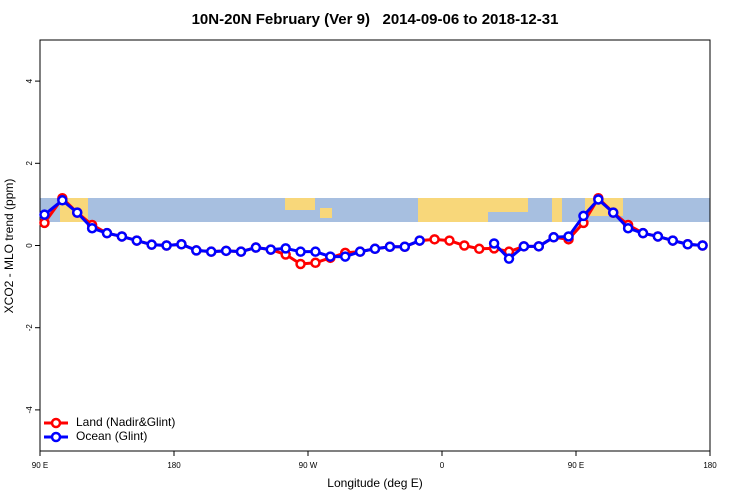  What do you see at coordinates (125, 422) in the screenshot?
I see `legend-label: Land (Nadir&Glint)` at bounding box center [125, 422].